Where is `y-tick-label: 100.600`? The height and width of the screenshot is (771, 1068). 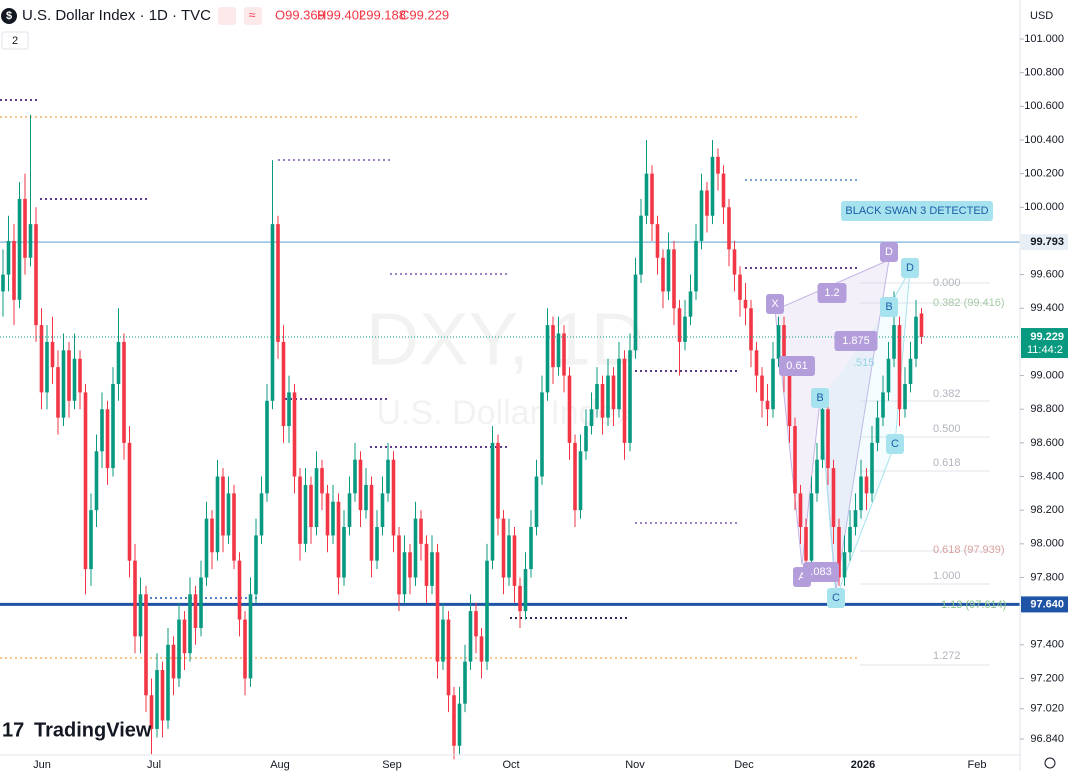
y-tick-label: 100.600 is located at coordinates (1044, 106).